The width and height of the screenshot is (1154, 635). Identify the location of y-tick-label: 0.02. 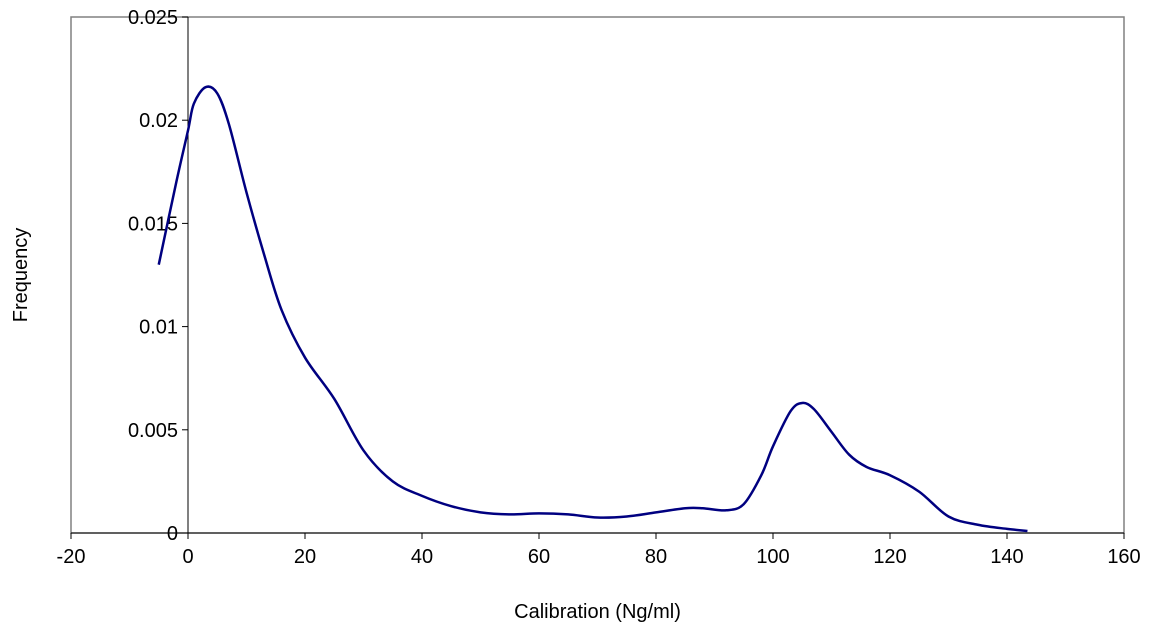
(158, 121).